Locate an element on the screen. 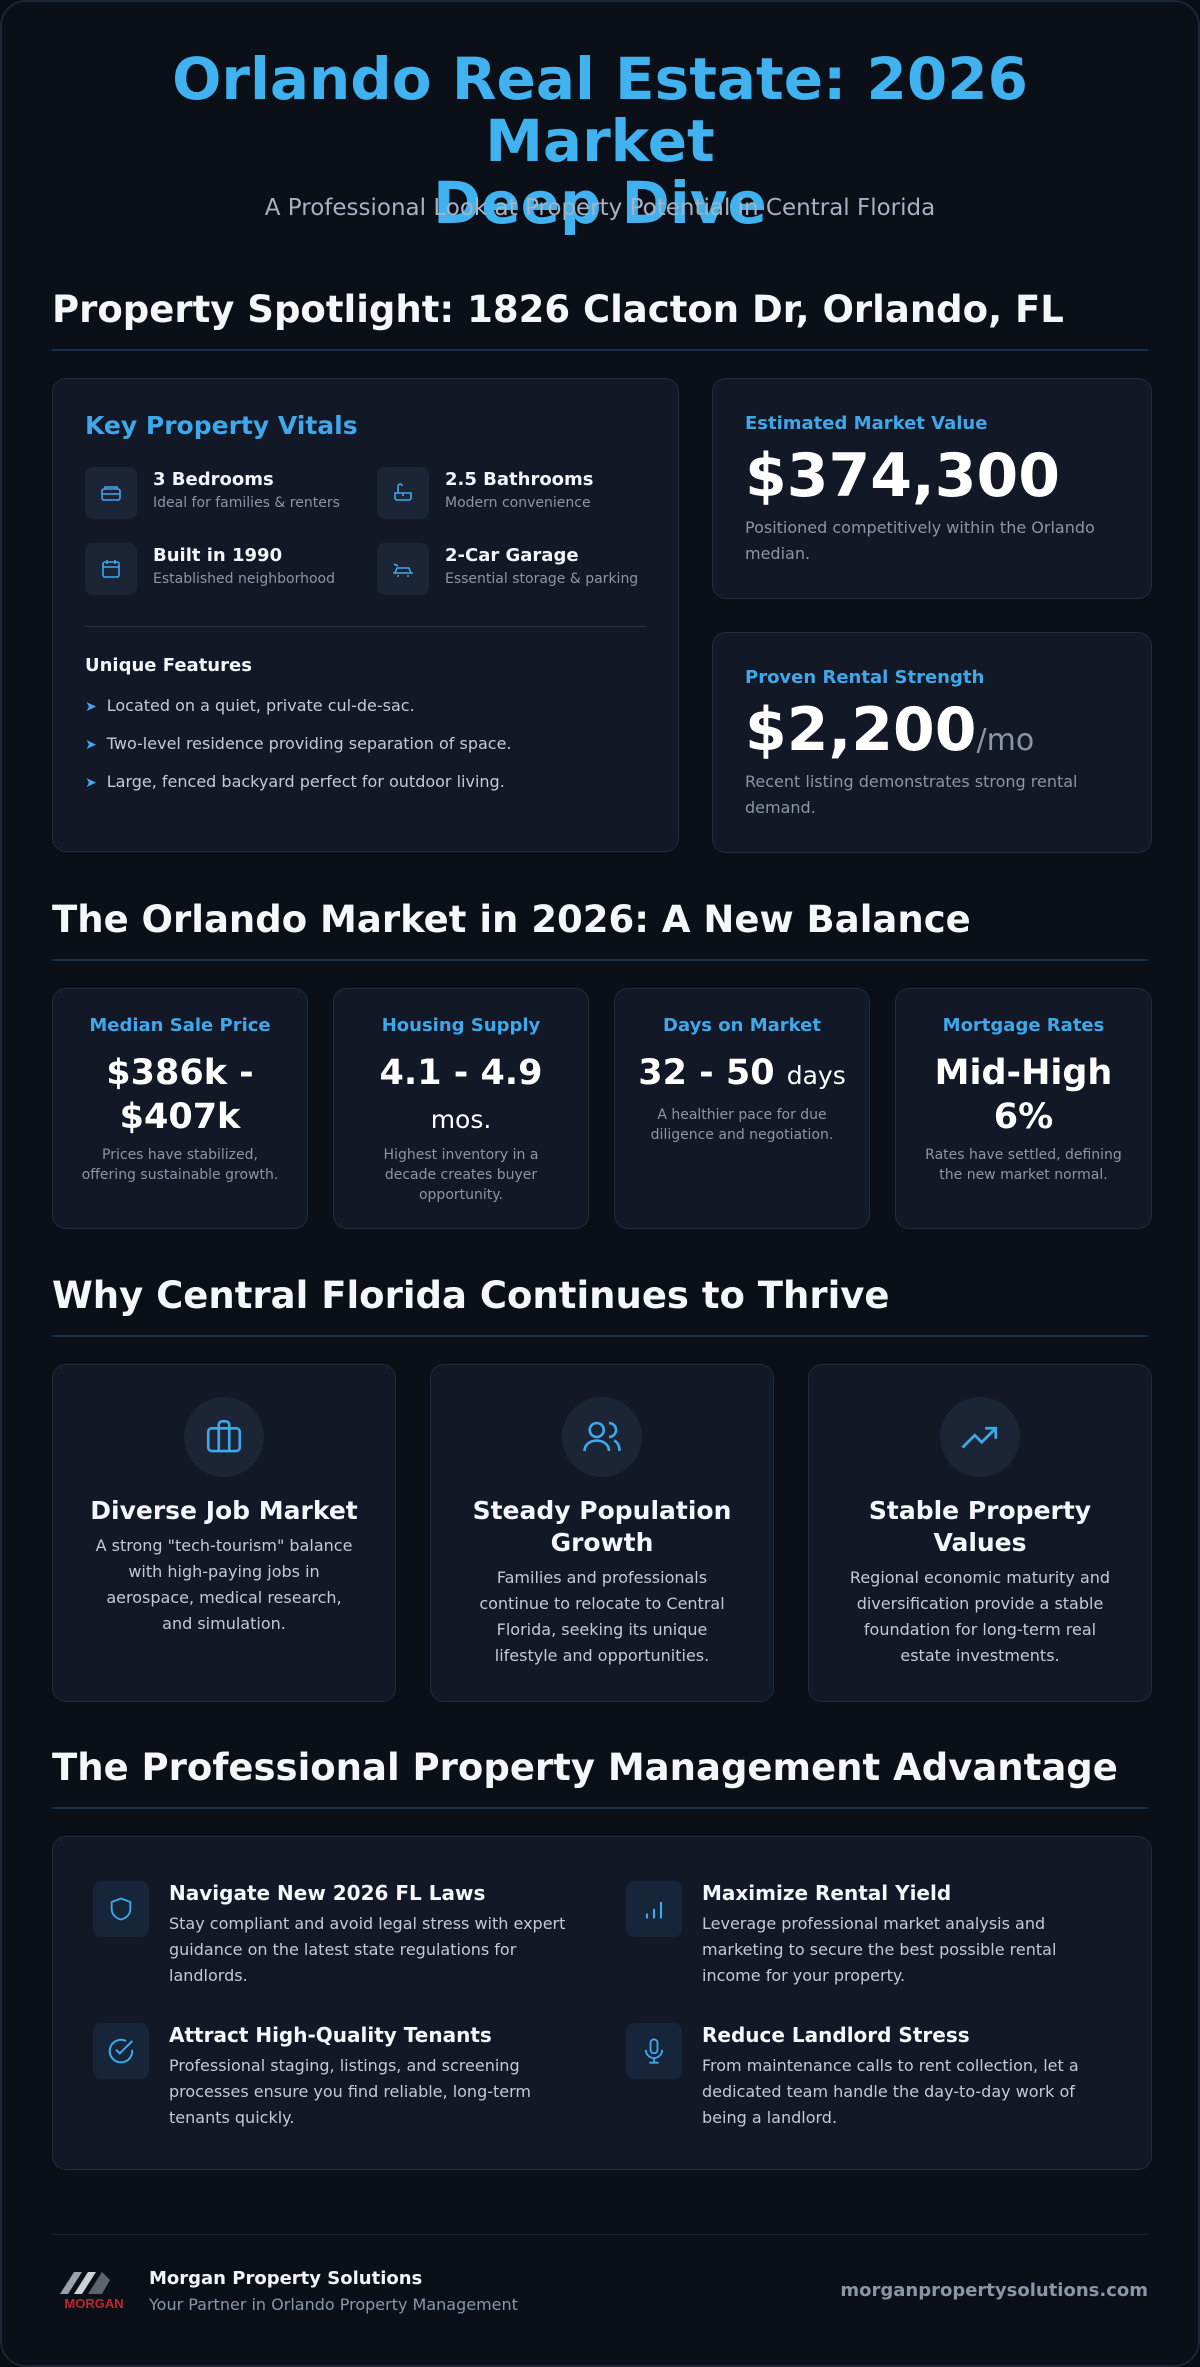 This screenshot has height=2367, width=1200. vital-garage: 2-Car Garage Essential storage & parking is located at coordinates (522, 571).